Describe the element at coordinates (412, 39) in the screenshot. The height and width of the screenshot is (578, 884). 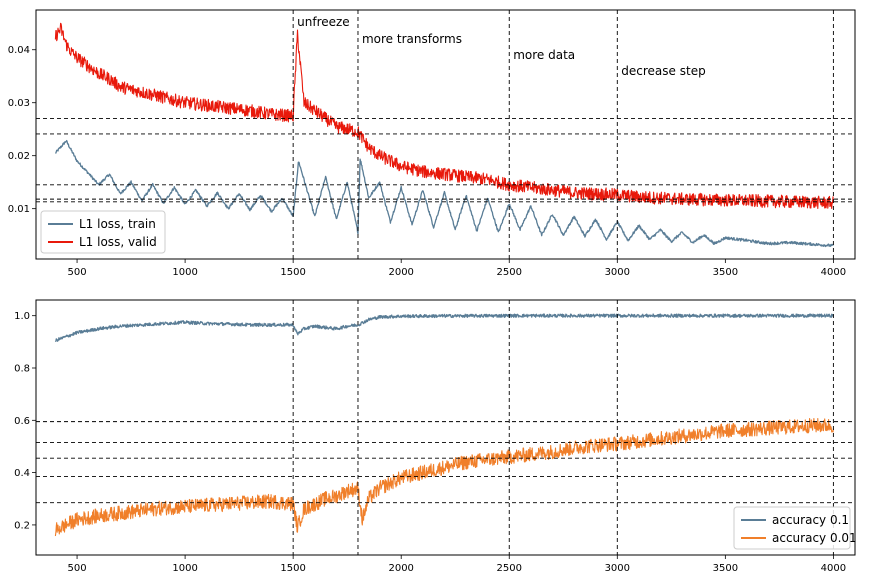
I see `annotation-label: more transforms` at that location.